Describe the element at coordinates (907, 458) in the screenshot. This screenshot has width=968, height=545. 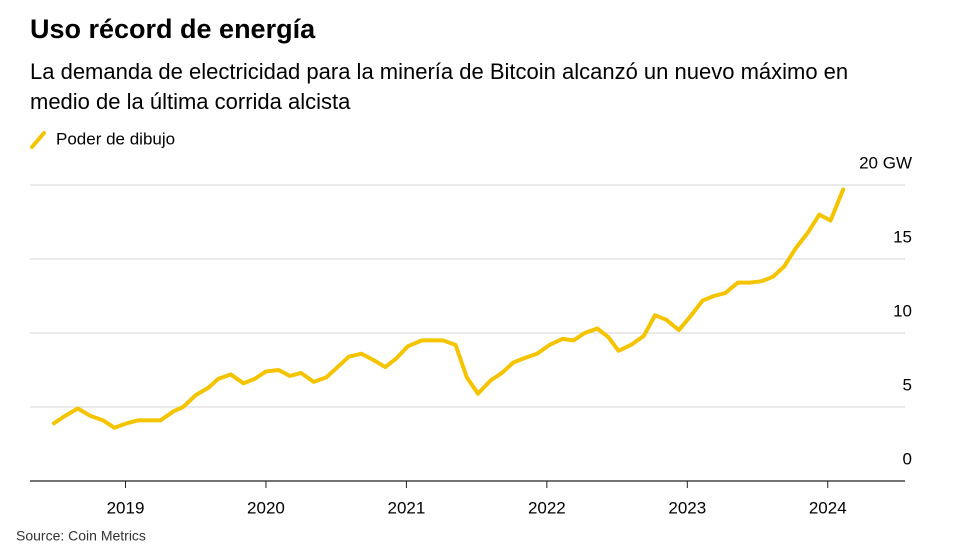
I see `y-tick-label: 0` at that location.